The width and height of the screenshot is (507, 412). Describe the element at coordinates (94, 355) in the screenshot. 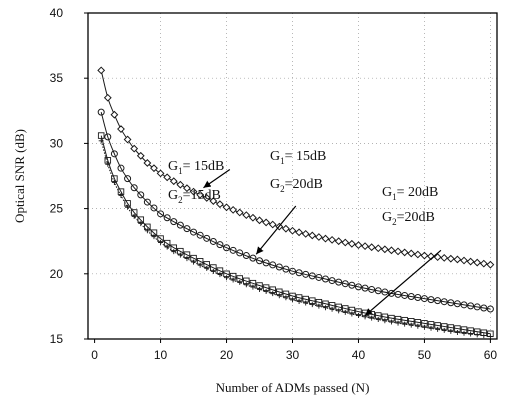

I see `x-tick-label: 0` at that location.